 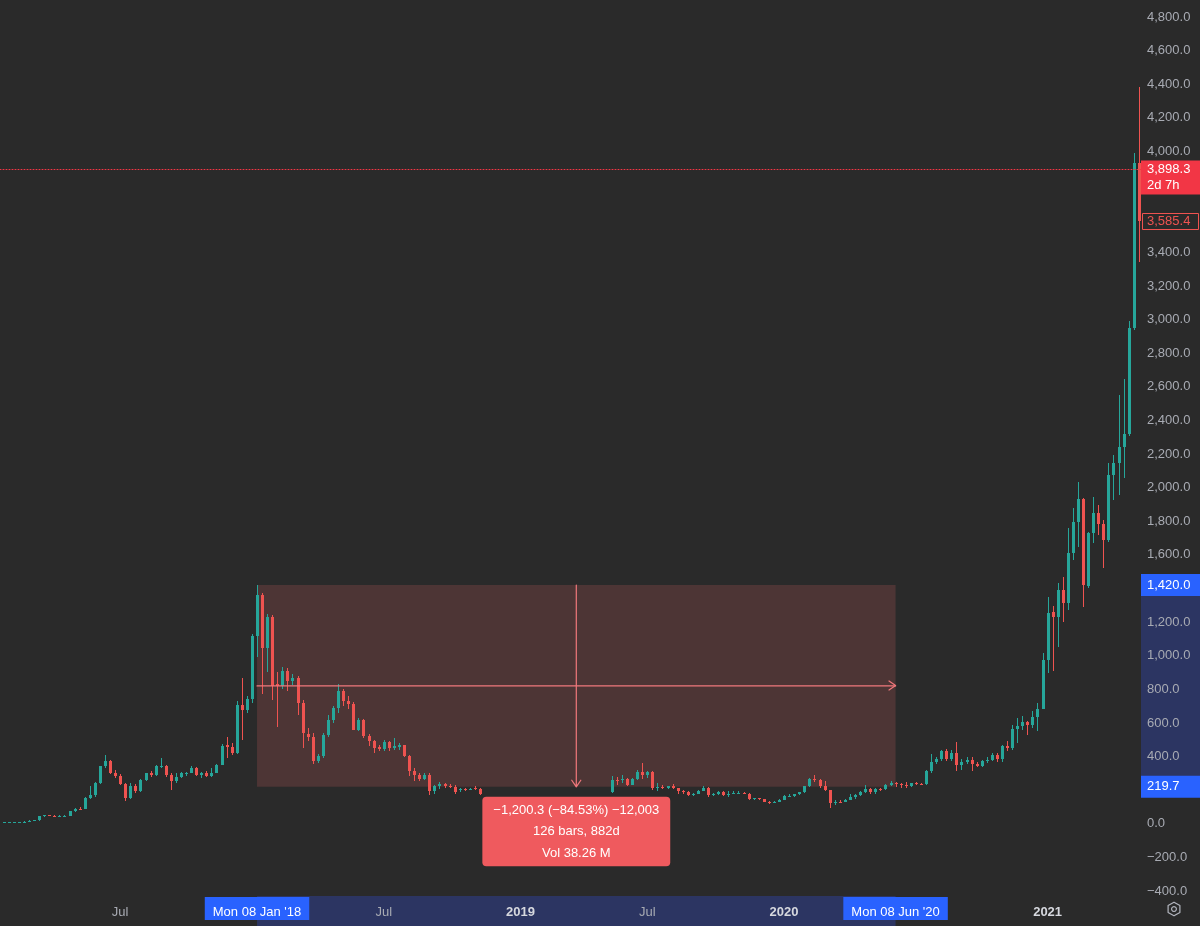 I want to click on y-tick-label: −200.0, so click(x=1167, y=856).